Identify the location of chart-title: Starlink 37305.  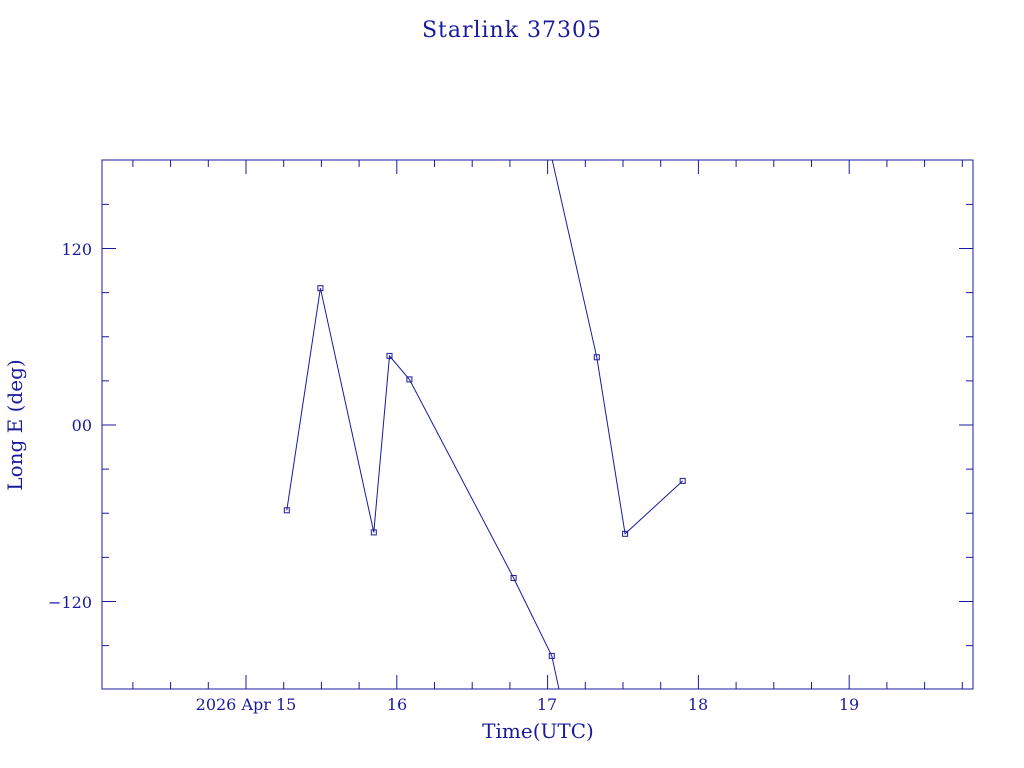
(512, 30).